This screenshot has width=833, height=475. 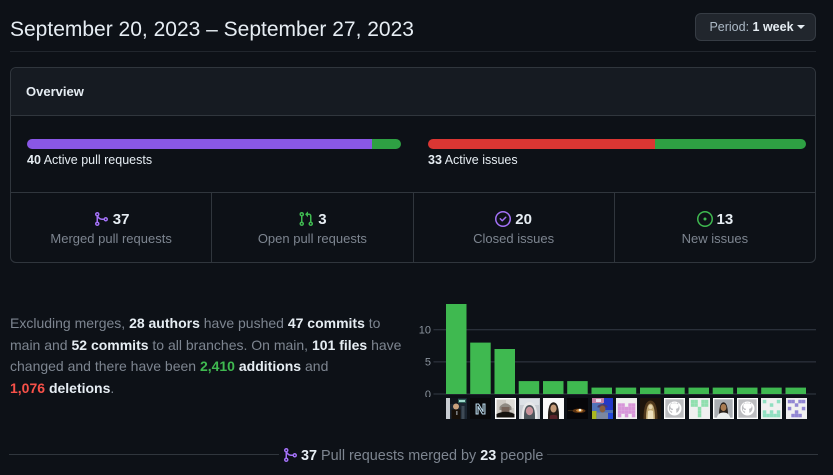 What do you see at coordinates (428, 363) in the screenshot?
I see `svg-text: 5` at bounding box center [428, 363].